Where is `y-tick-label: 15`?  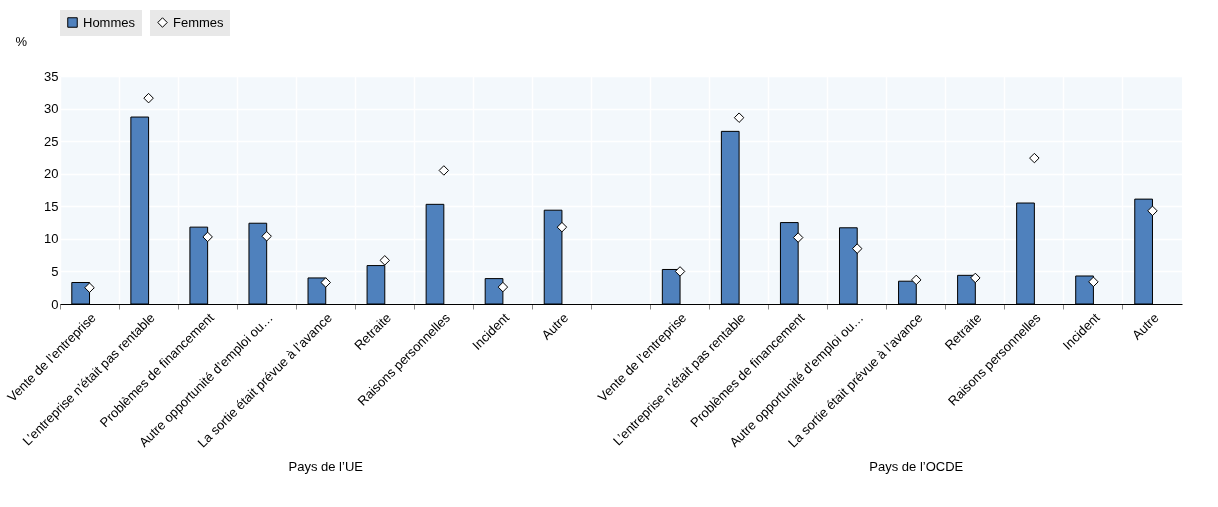
y-tick-label: 15 is located at coordinates (51, 206).